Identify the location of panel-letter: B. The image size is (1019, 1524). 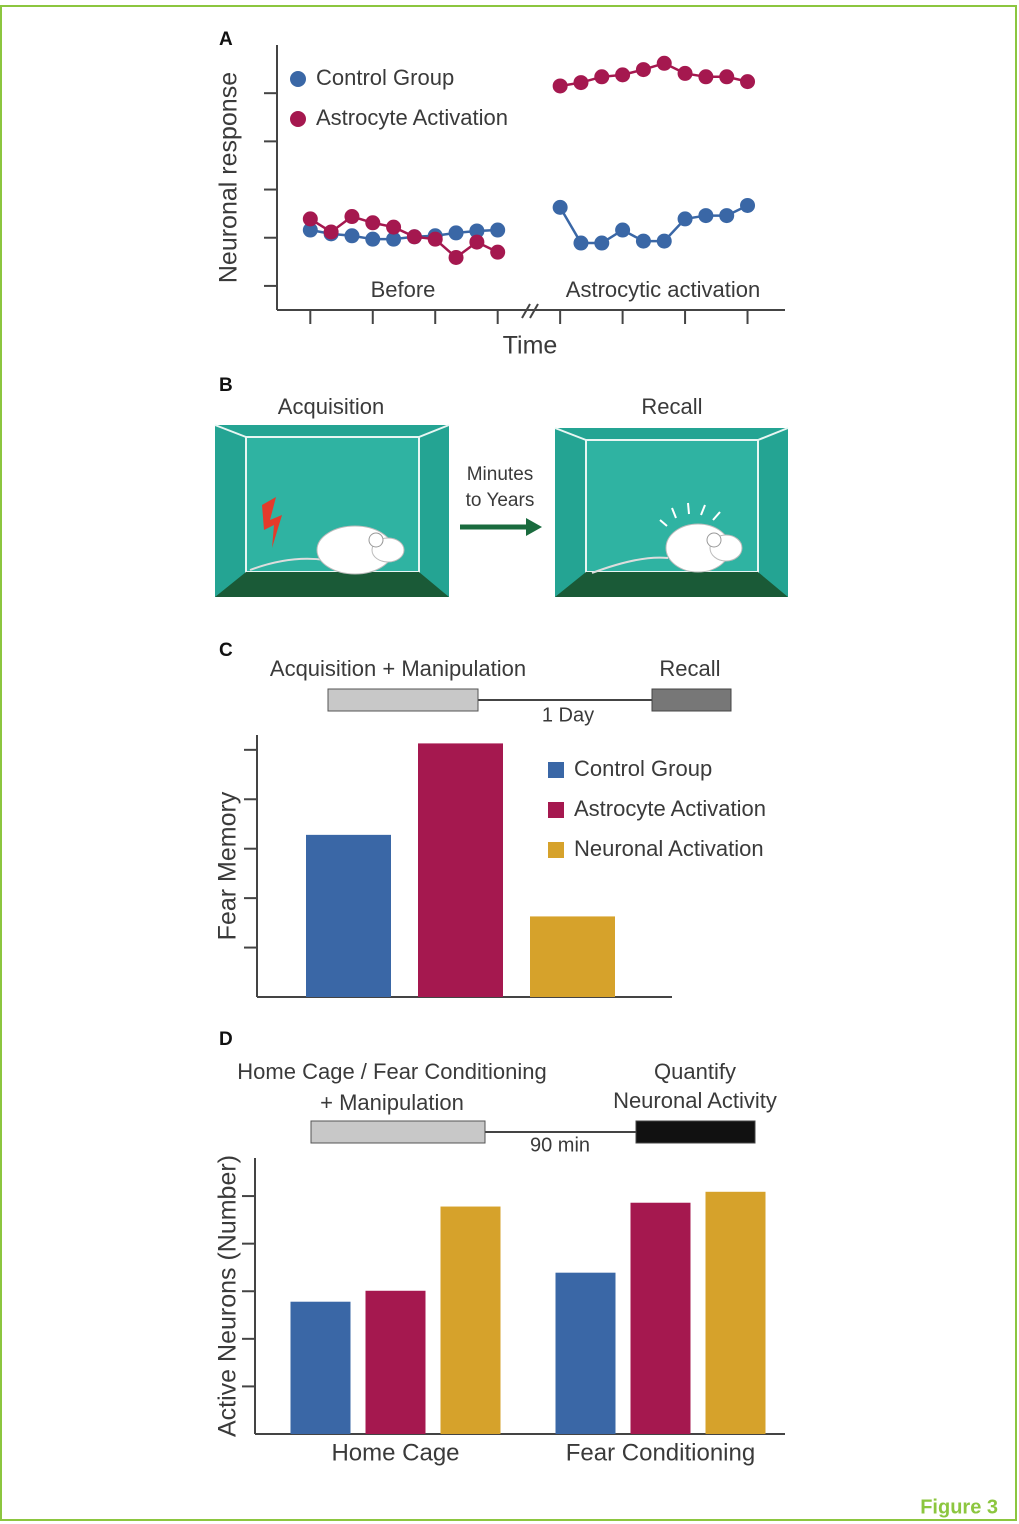
(226, 385).